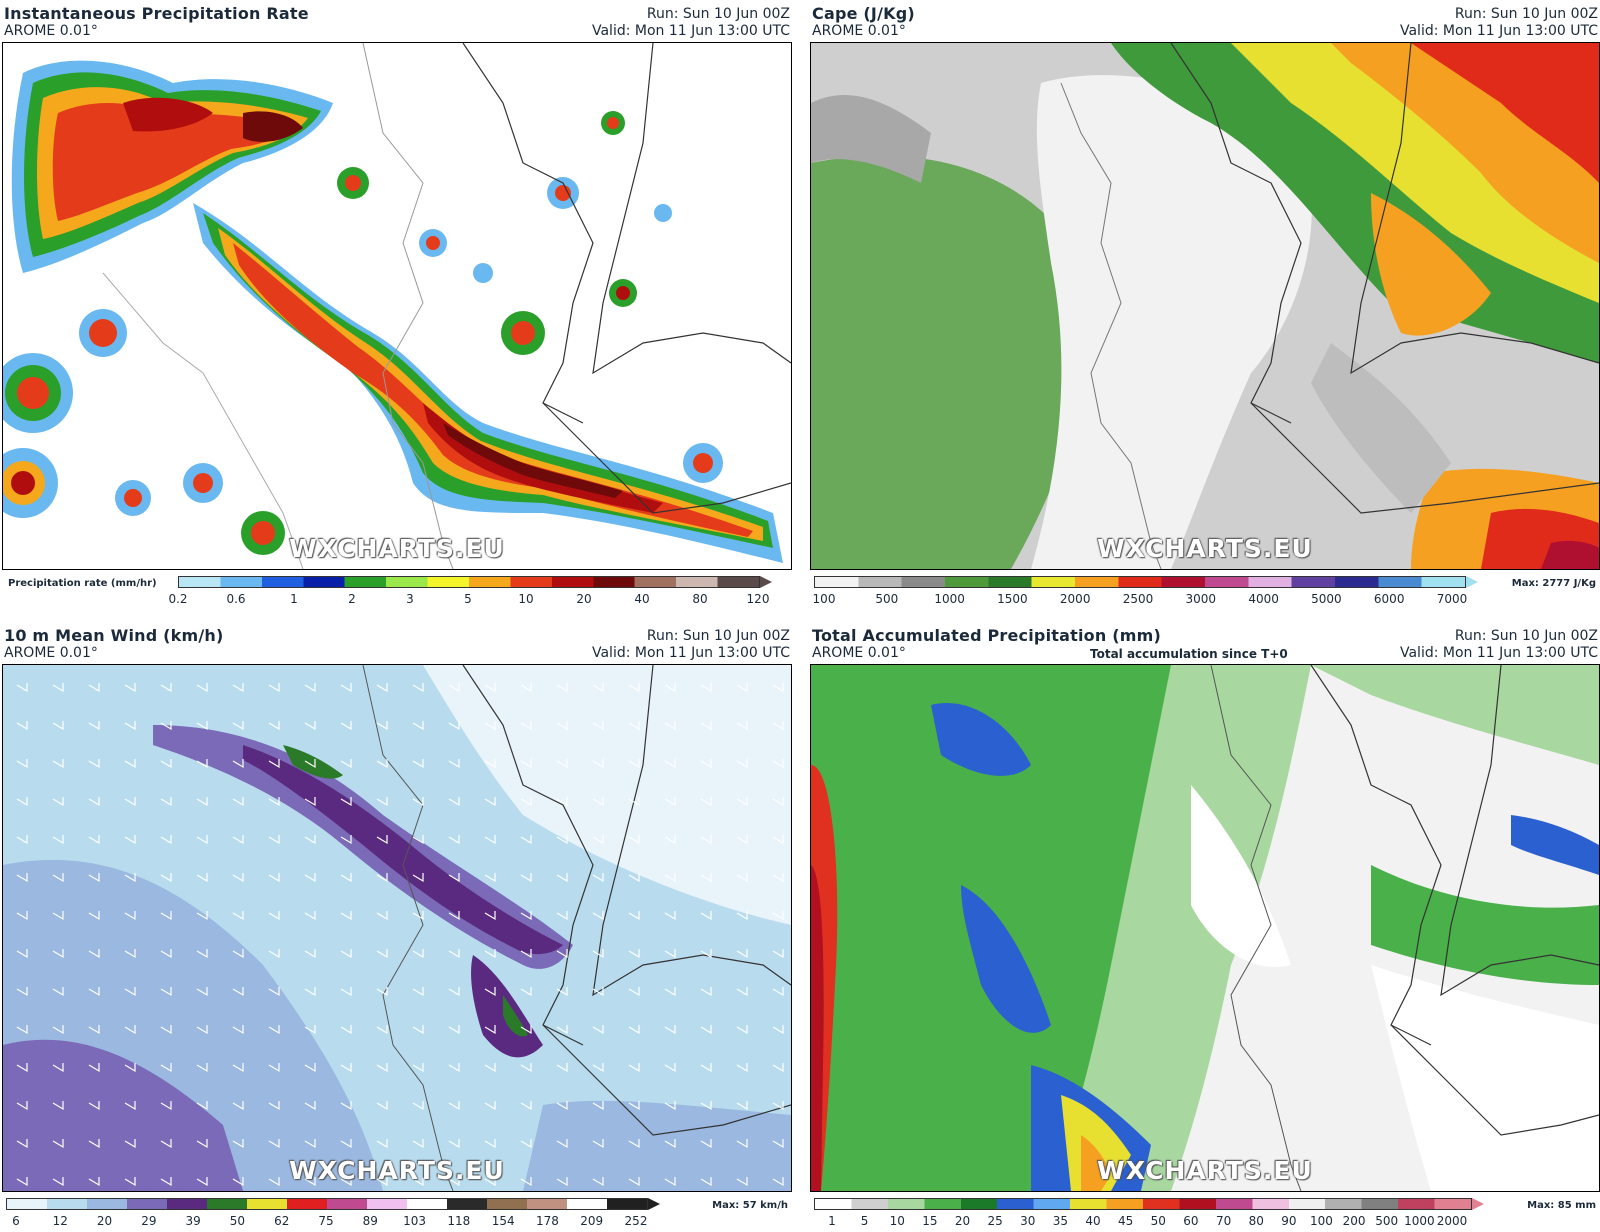  I want to click on colorbar-tick-label: 0.2, so click(178, 599).